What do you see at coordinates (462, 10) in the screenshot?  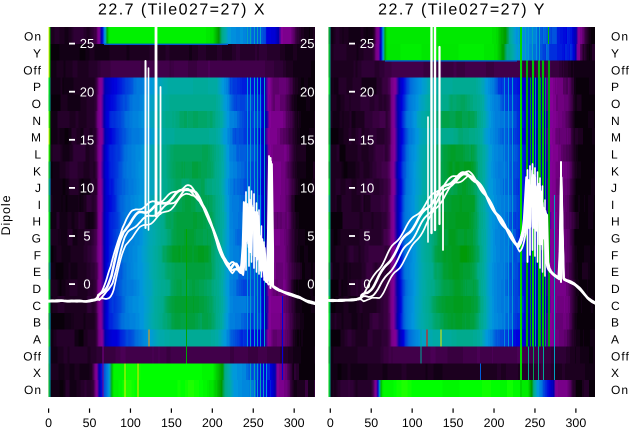 I see `svg-text: 22.7 (Tile027=27) Y` at bounding box center [462, 10].